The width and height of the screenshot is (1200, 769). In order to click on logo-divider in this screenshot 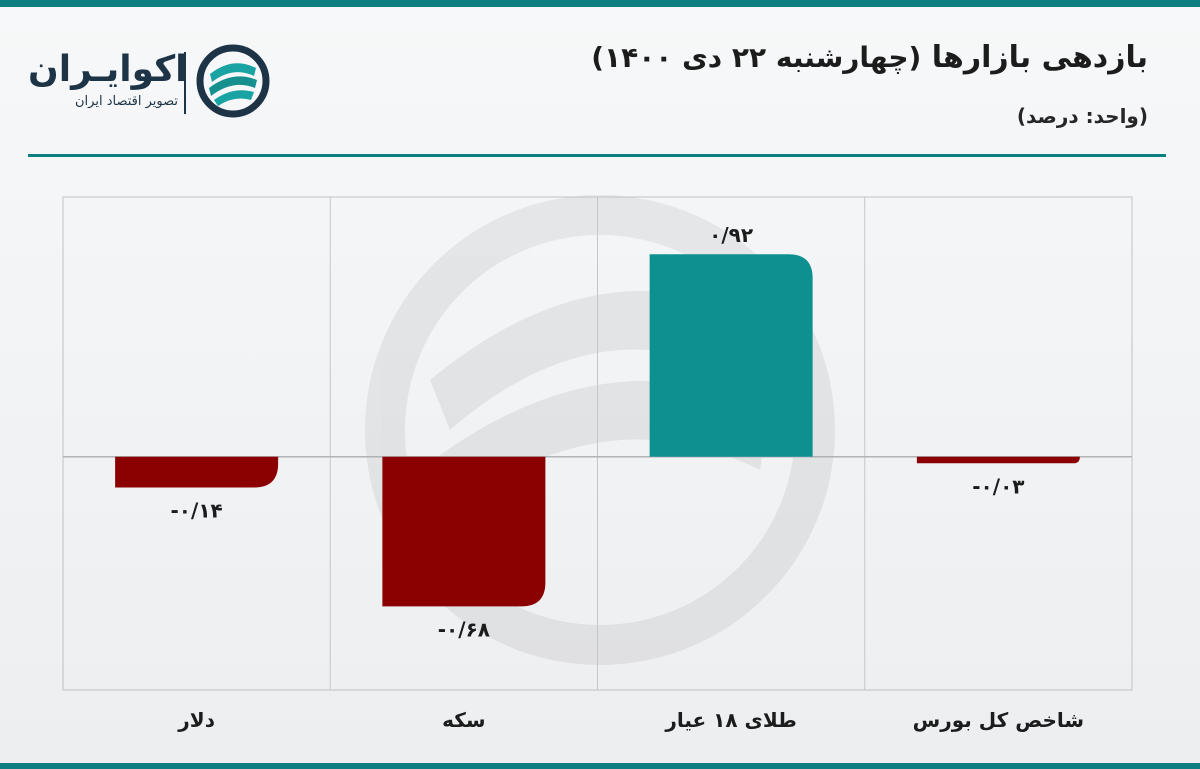, I will do `click(185, 83)`.